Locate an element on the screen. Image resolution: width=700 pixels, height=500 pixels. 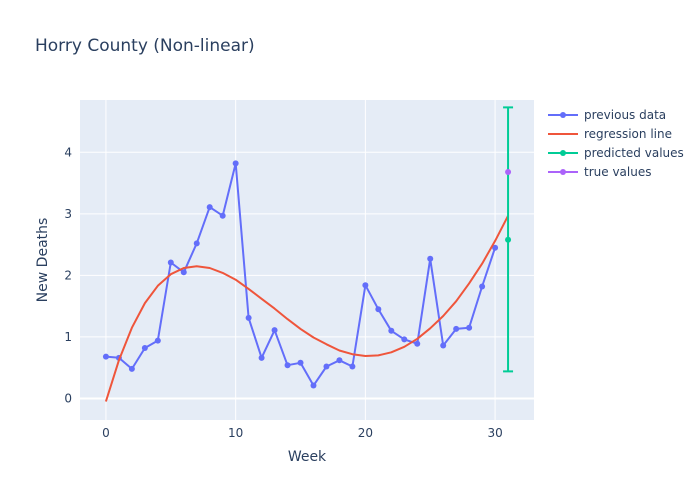
legend-label-predicted: predicted values is located at coordinates (634, 153).